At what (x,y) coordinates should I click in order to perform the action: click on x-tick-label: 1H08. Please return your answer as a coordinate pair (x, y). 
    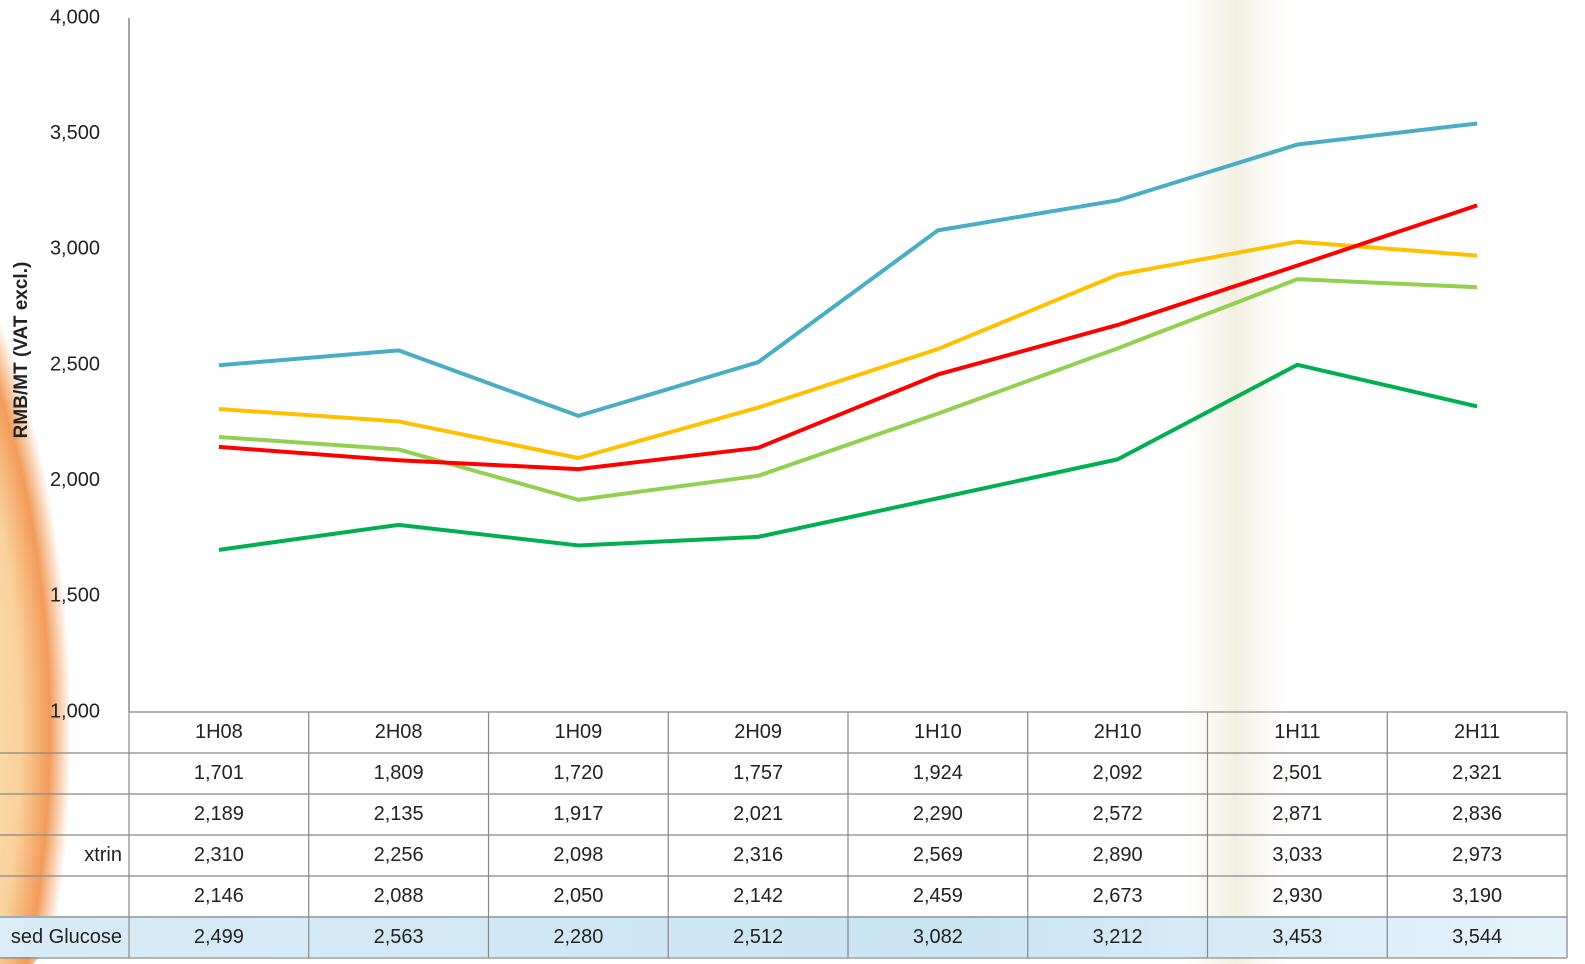
    Looking at the image, I should click on (219, 732).